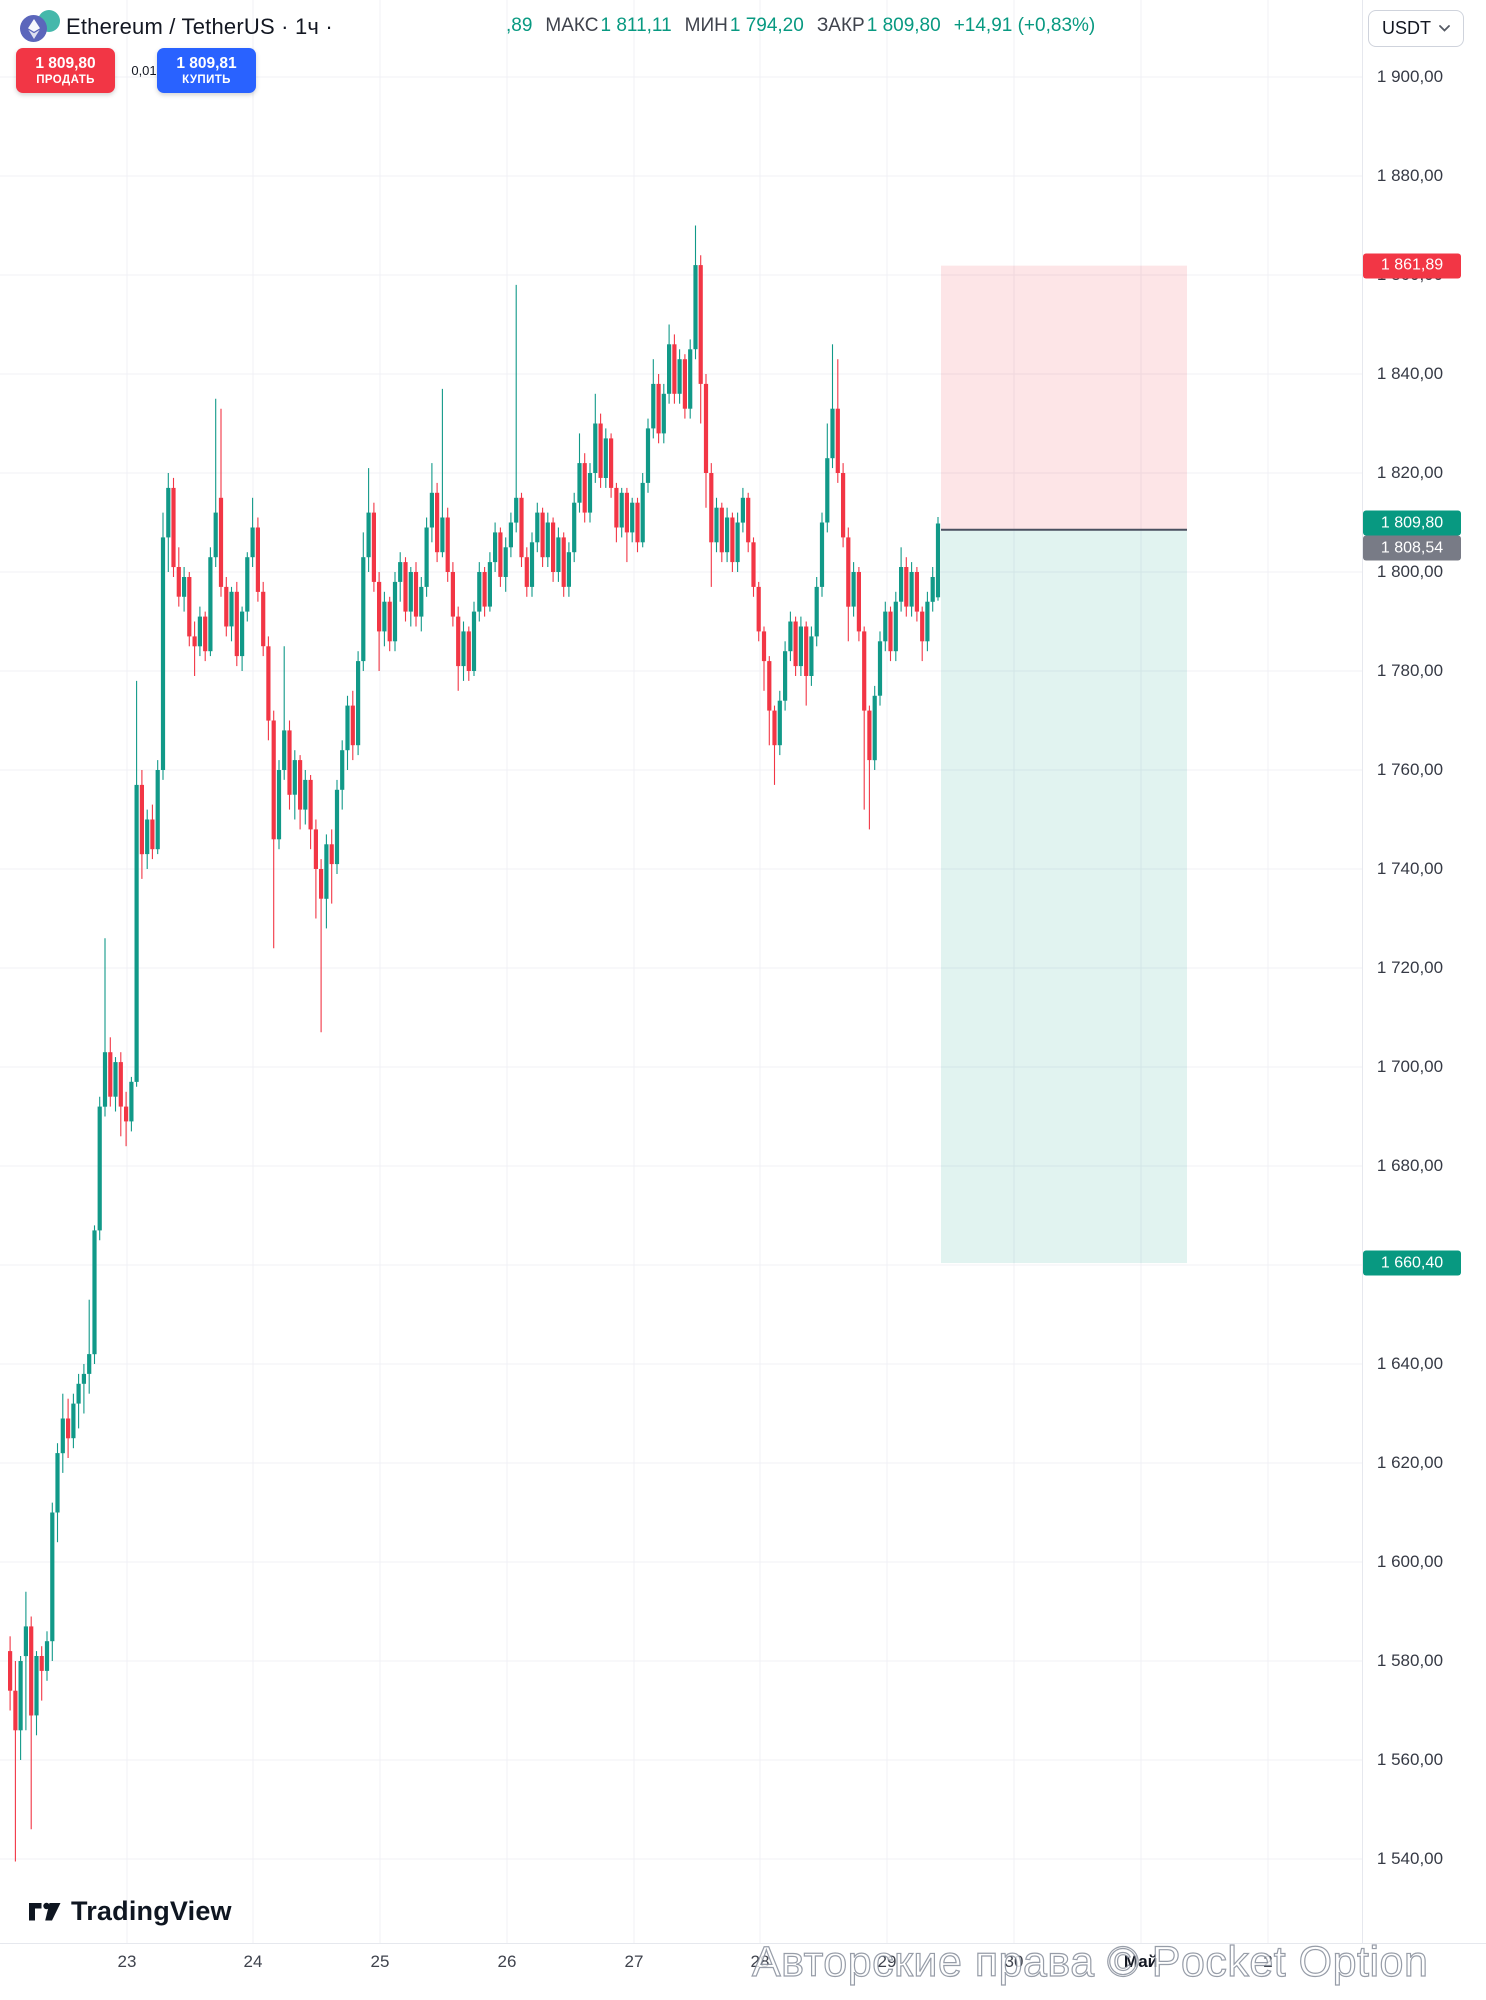 Image resolution: width=1486 pixels, height=2000 pixels. I want to click on tradingview-logo: TradingView, so click(130, 1911).